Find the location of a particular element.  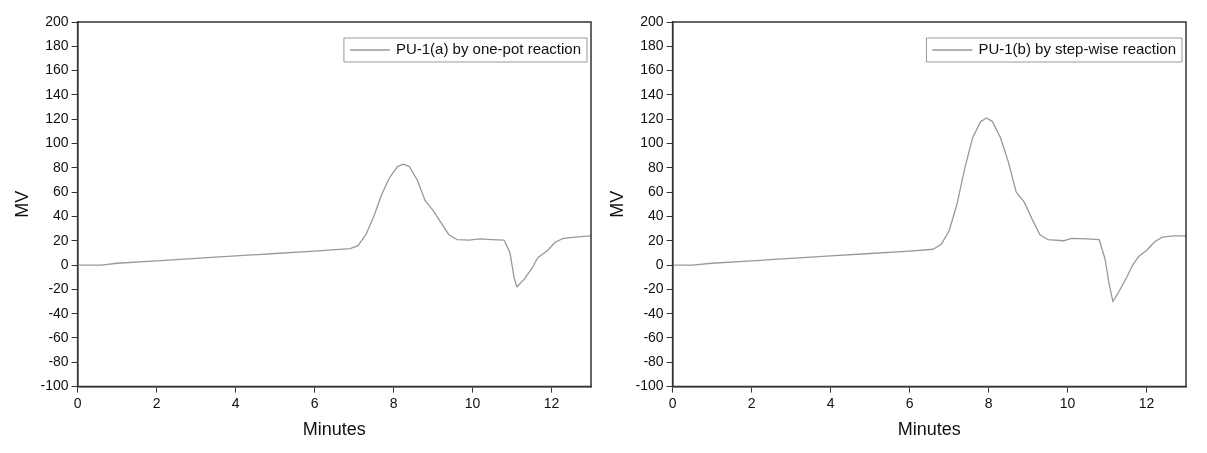

legend-label: PU-1(a) by one-pot reaction is located at coordinates (488, 49).